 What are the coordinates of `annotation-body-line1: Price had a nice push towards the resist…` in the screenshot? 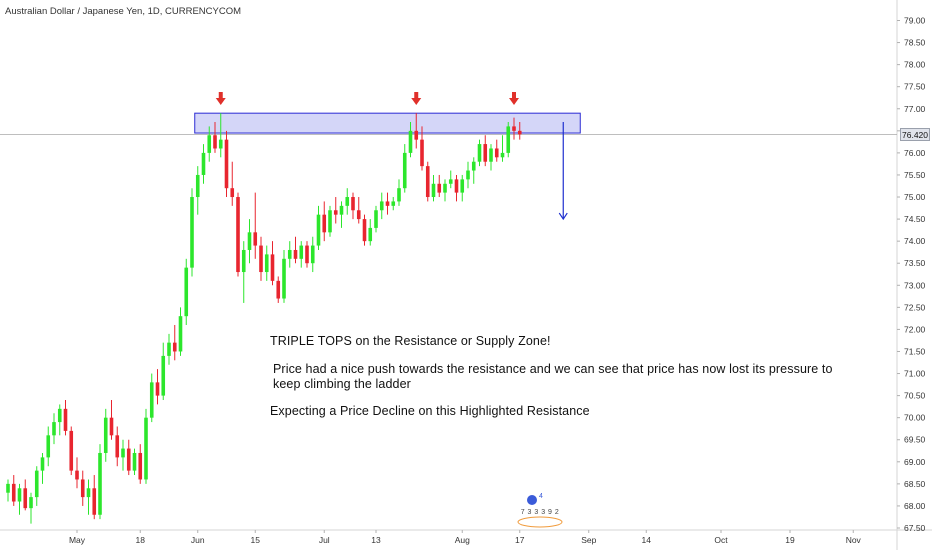 It's located at (553, 369).